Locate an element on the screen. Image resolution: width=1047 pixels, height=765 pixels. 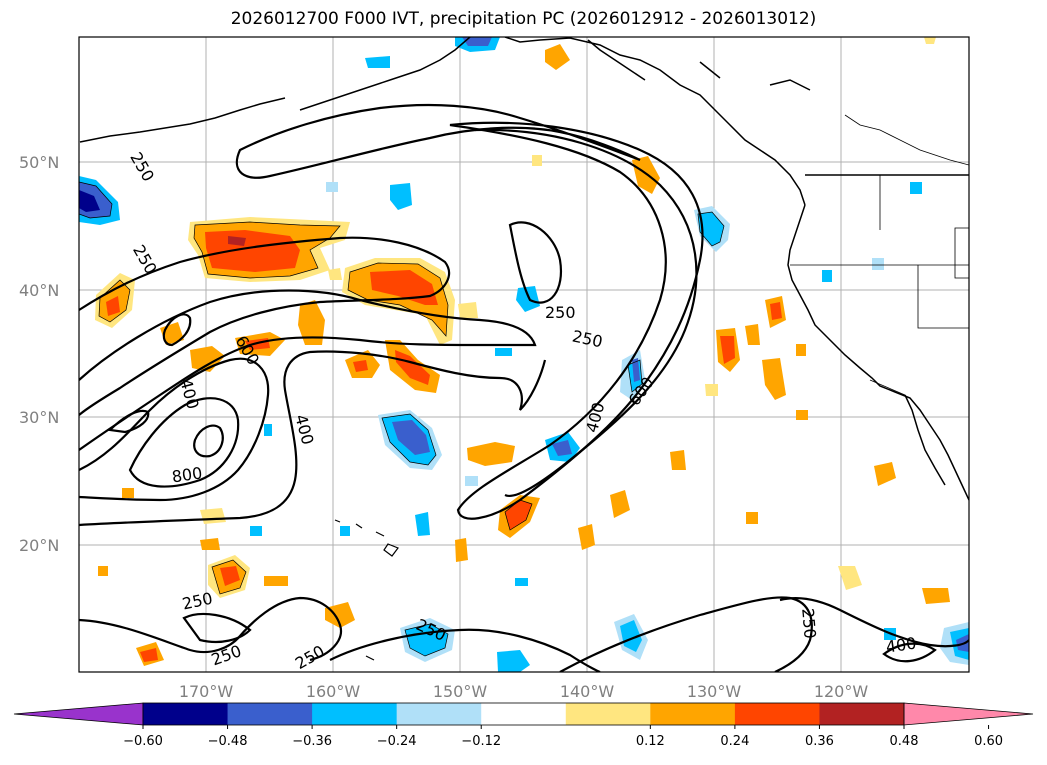
lat-label-50n: 50°N is located at coordinates (39, 162).